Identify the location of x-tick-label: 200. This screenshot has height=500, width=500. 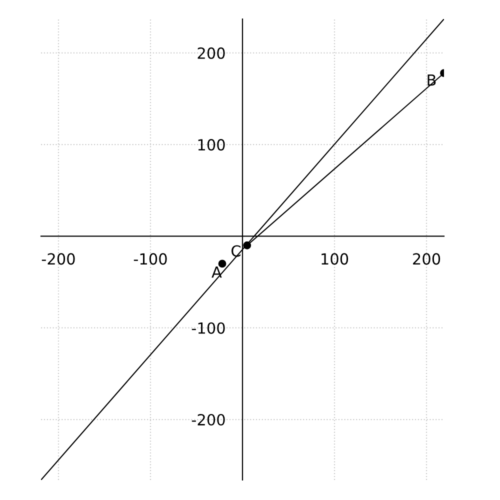
(426, 259).